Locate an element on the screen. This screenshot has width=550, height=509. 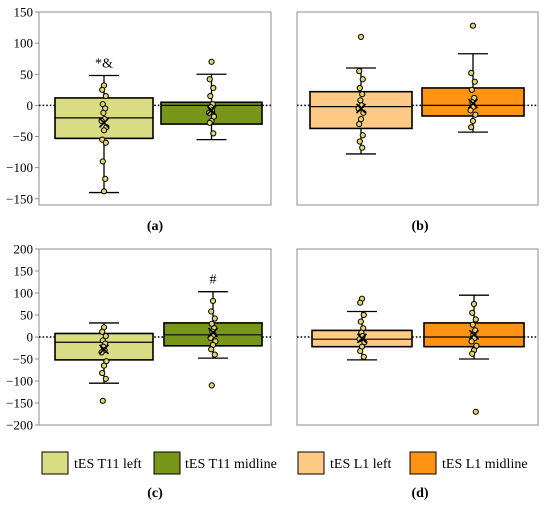
legend-label: tES T11 midline is located at coordinates (231, 464).